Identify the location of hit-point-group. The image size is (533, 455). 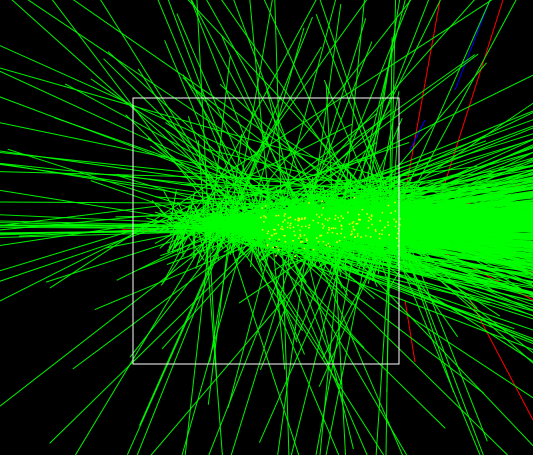
(330, 227).